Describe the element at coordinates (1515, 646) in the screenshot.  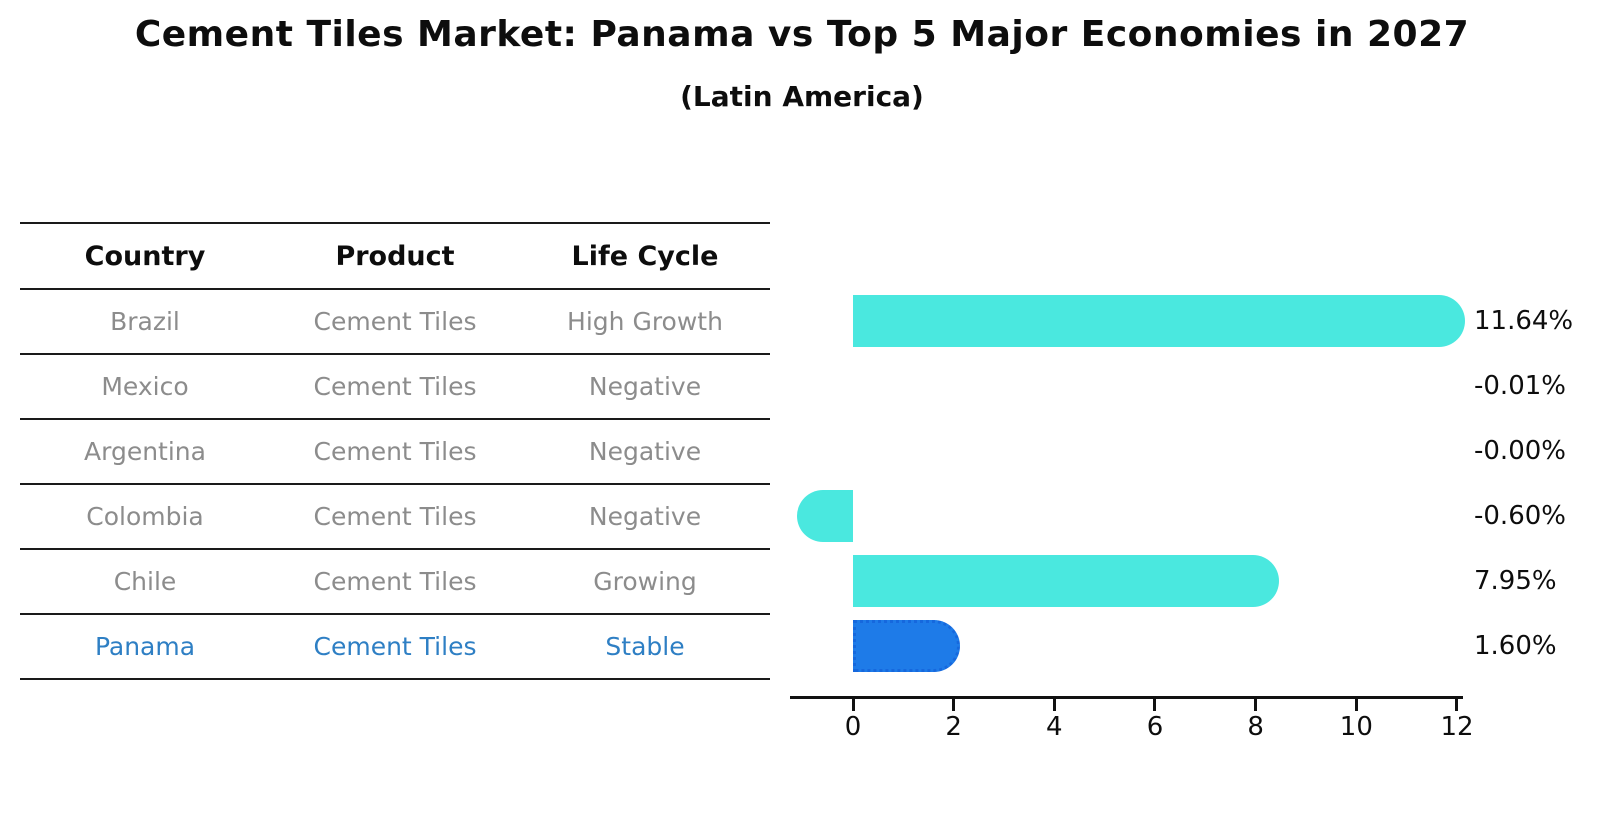
I see `value-label-panama: 1.60%` at that location.